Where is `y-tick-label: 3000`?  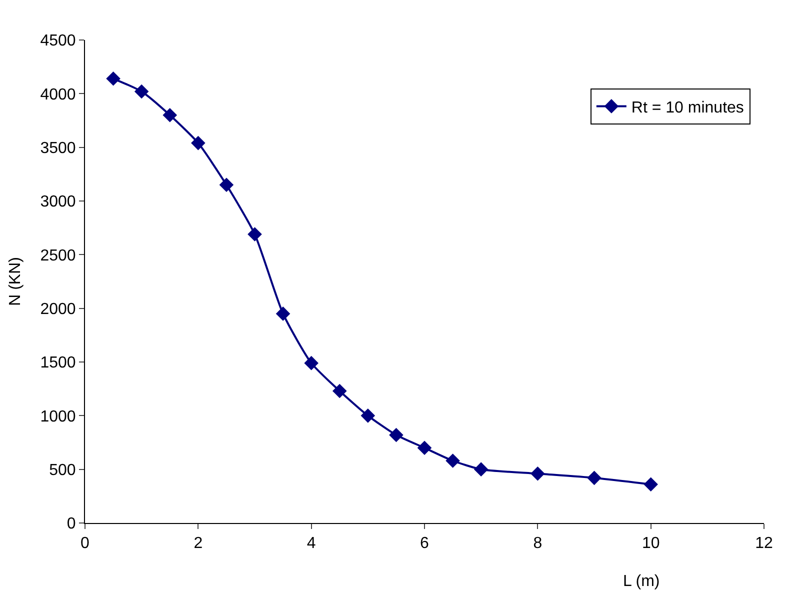 y-tick-label: 3000 is located at coordinates (58, 202).